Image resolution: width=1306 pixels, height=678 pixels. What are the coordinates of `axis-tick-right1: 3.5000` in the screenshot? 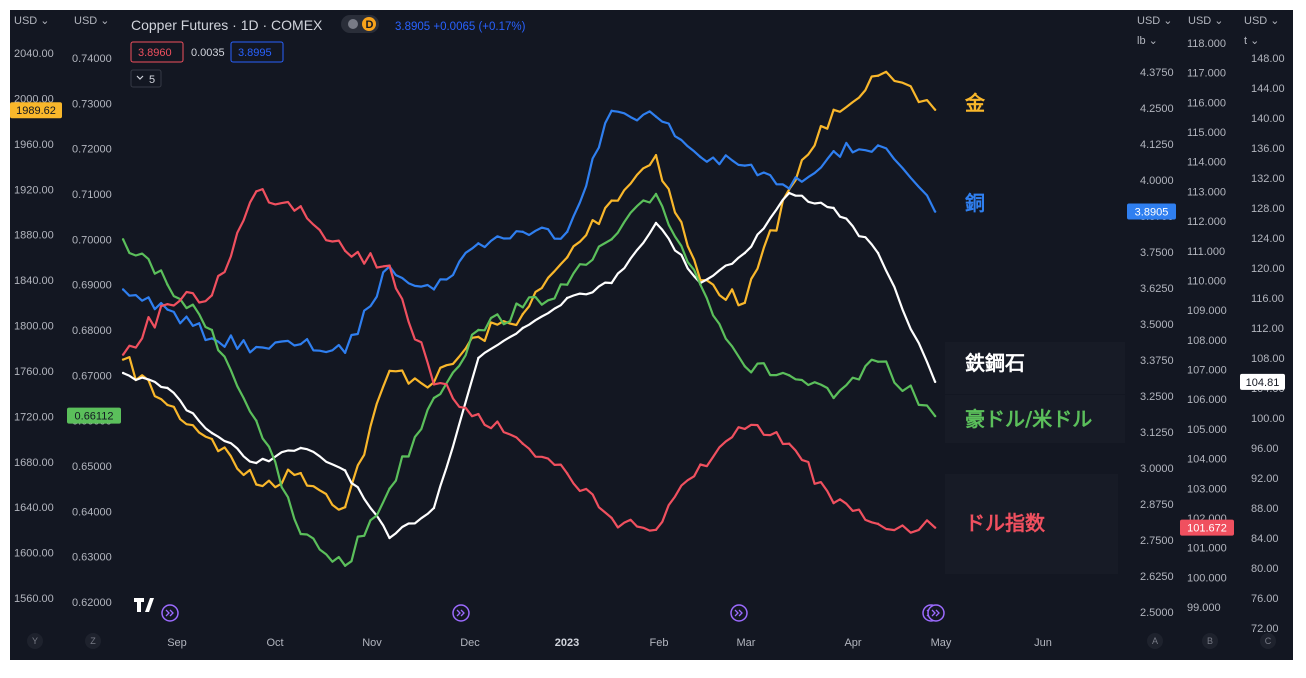 It's located at (1157, 325).